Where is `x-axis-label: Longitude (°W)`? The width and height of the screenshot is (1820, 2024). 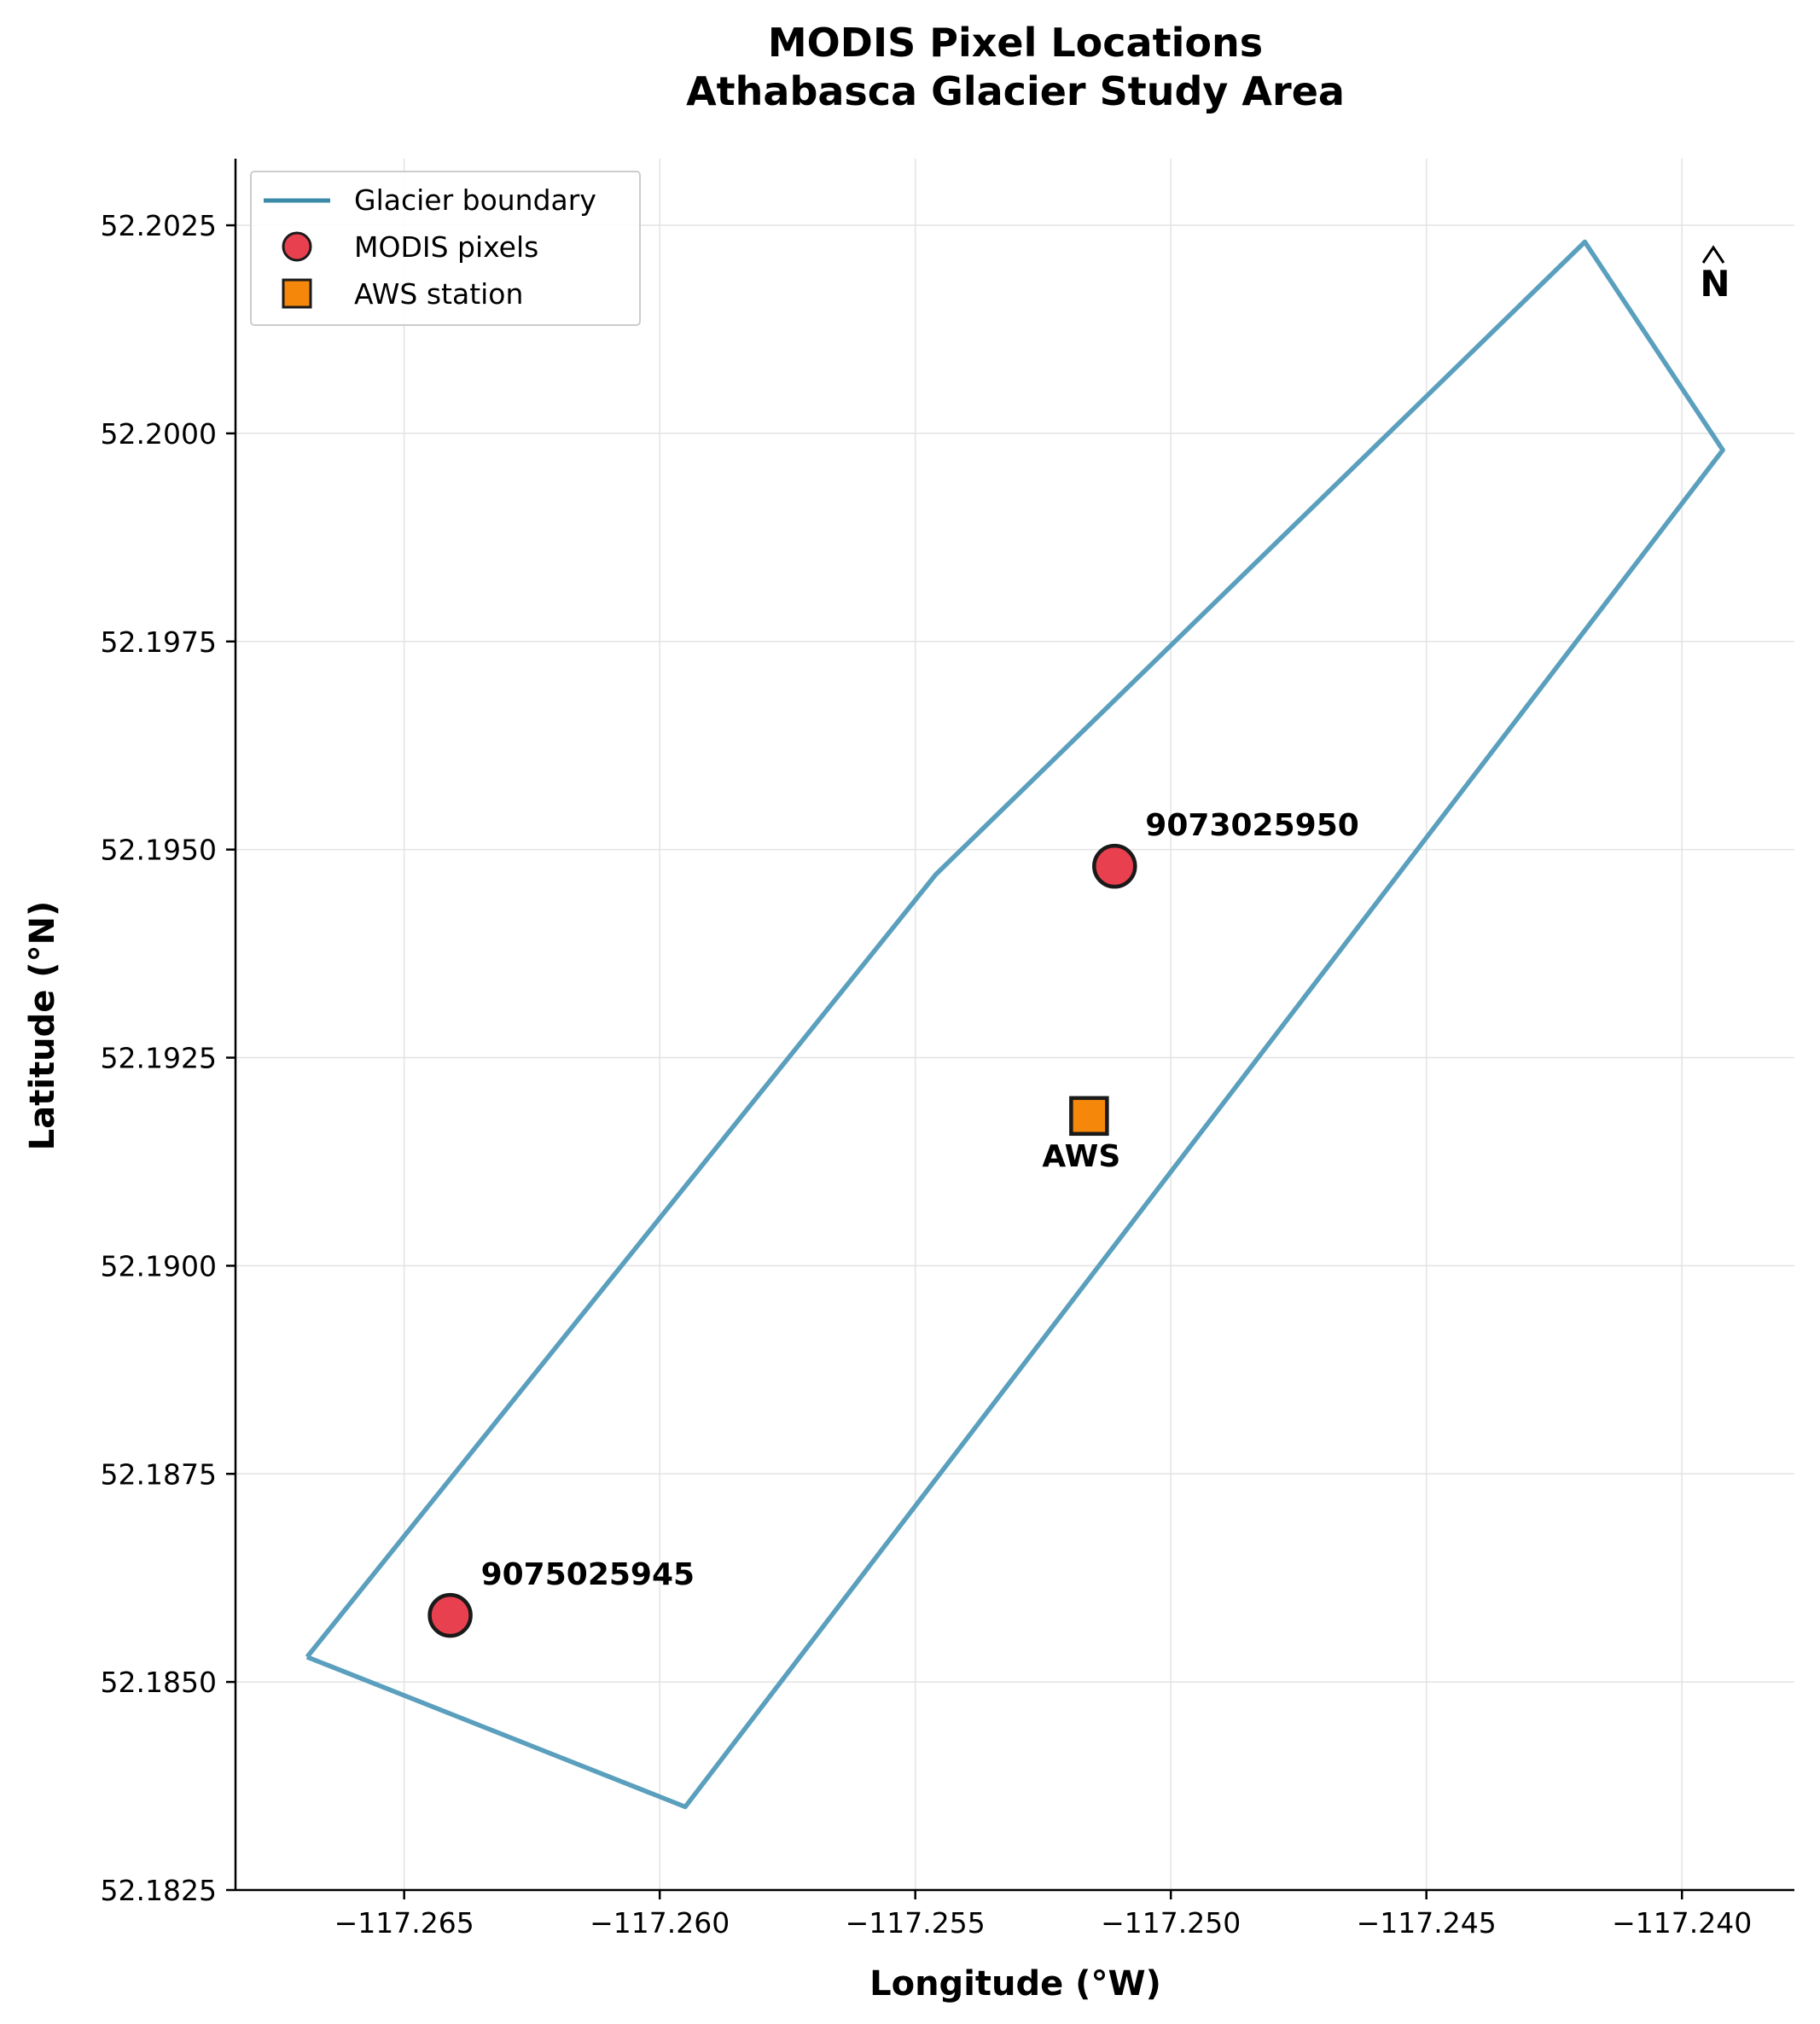
x-axis-label: Longitude (°W) is located at coordinates (1015, 1984).